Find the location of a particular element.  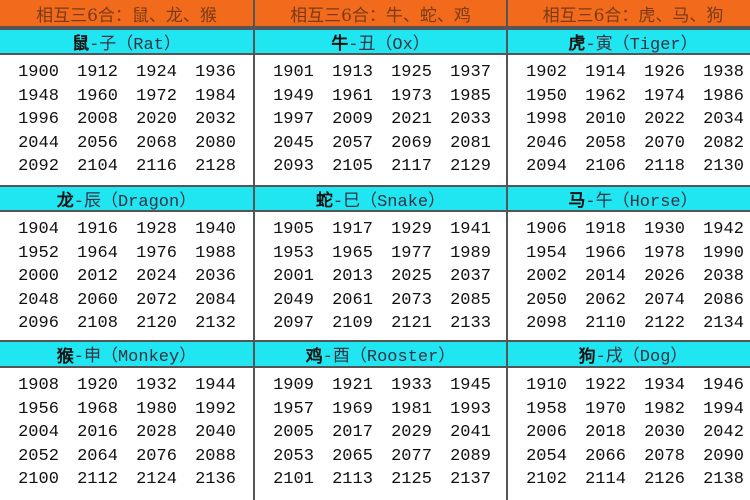

year-cell: 2082 is located at coordinates (723, 143).